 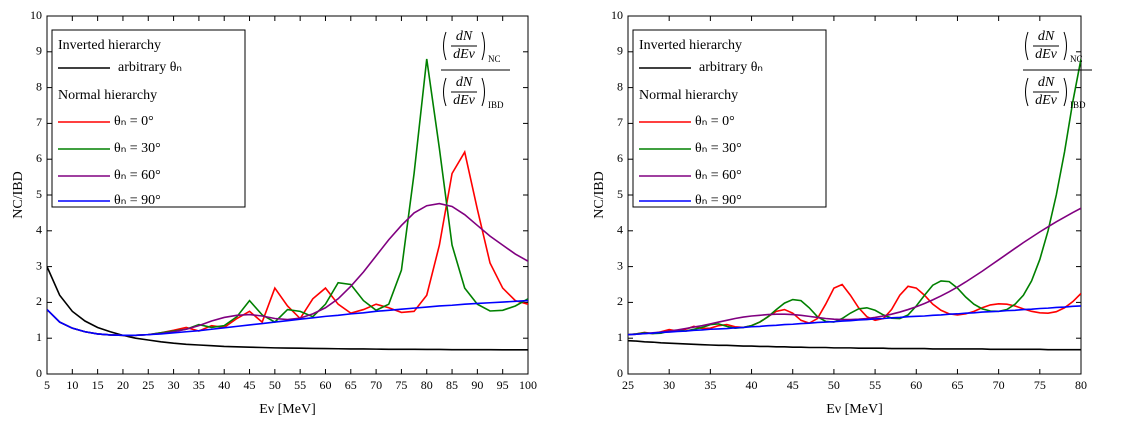 I want to click on x-tick-label: 85, so click(x=452, y=385).